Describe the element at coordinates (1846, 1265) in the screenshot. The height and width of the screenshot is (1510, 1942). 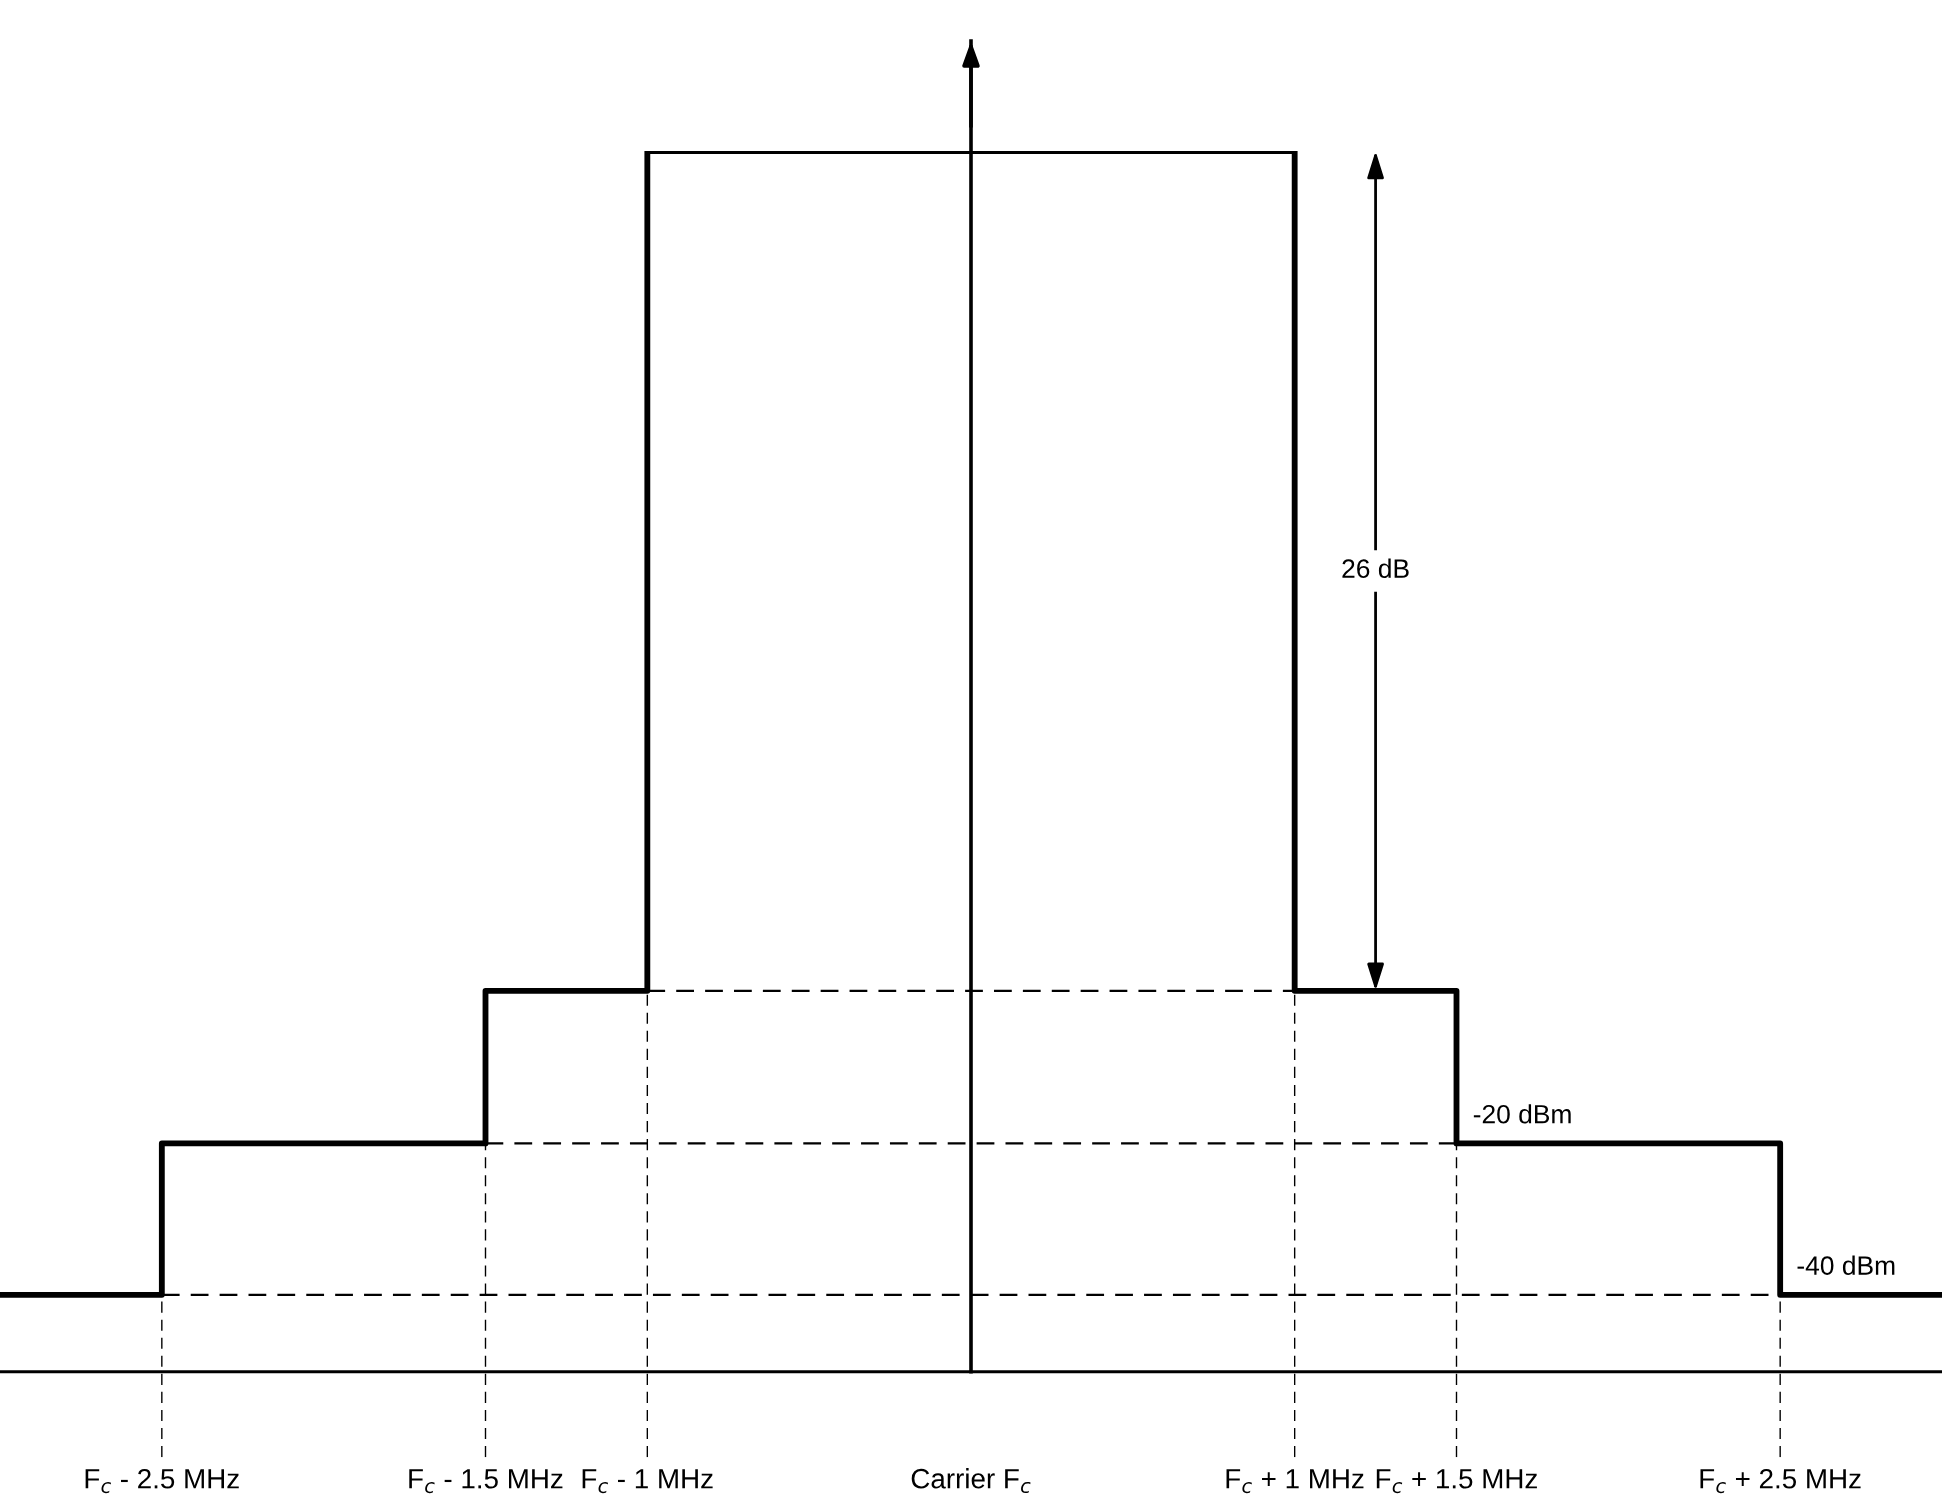
I see `ref-line-label: -40 dBm` at that location.